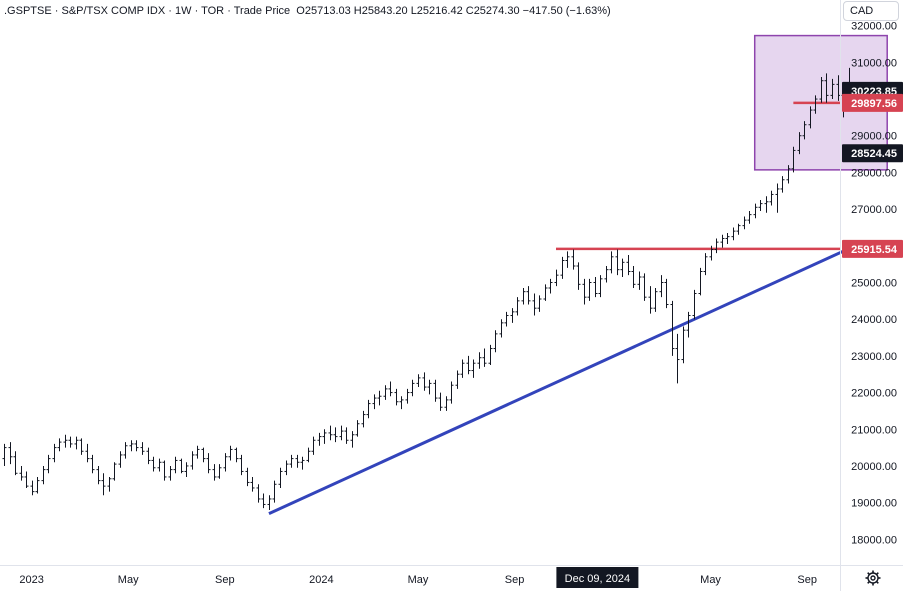 The width and height of the screenshot is (903, 591). Describe the element at coordinates (323, 11) in the screenshot. I see `open-value: O25713.03` at that location.